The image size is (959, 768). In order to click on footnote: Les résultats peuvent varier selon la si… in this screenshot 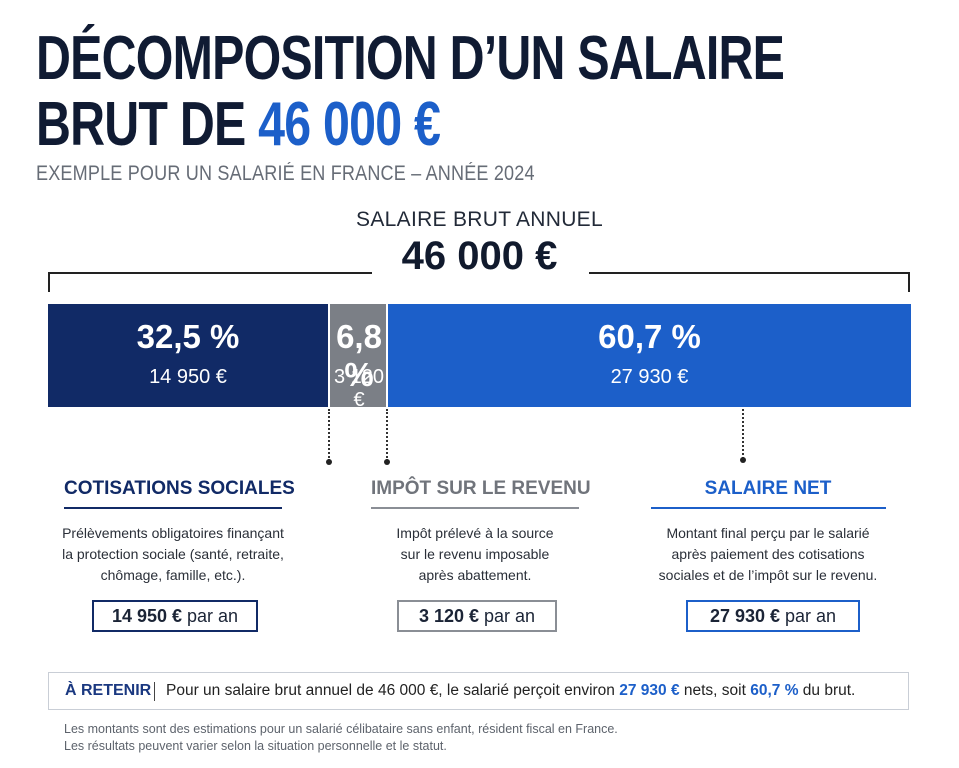, I will do `click(255, 746)`.